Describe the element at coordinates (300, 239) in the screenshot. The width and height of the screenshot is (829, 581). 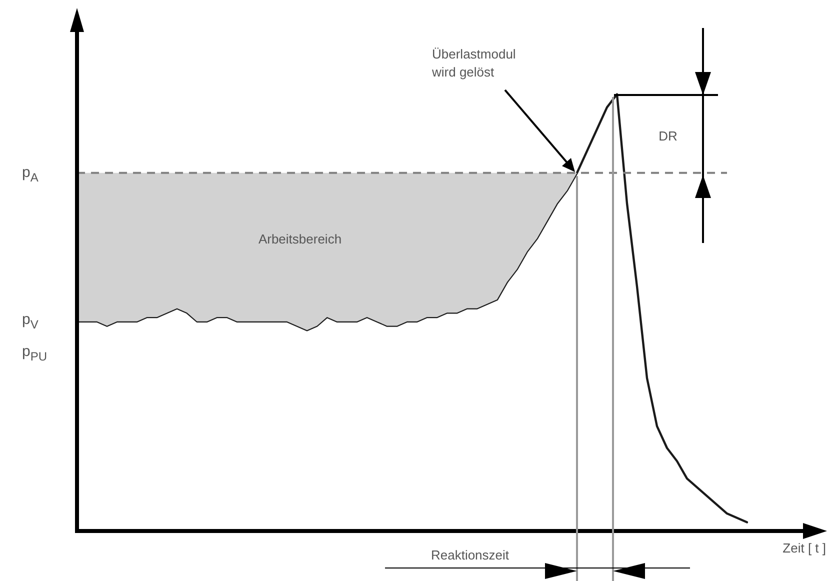
I see `annotation: Arbeitsbereich` at that location.